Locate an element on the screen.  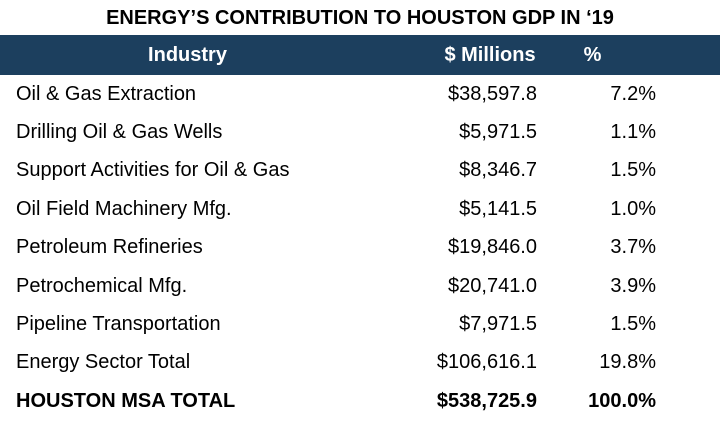
table-cell: 19.8% is located at coordinates (627, 362).